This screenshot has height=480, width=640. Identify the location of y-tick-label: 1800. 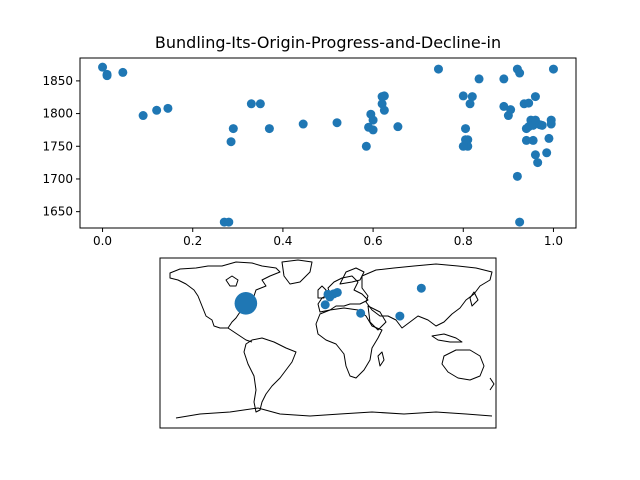
(57, 114).